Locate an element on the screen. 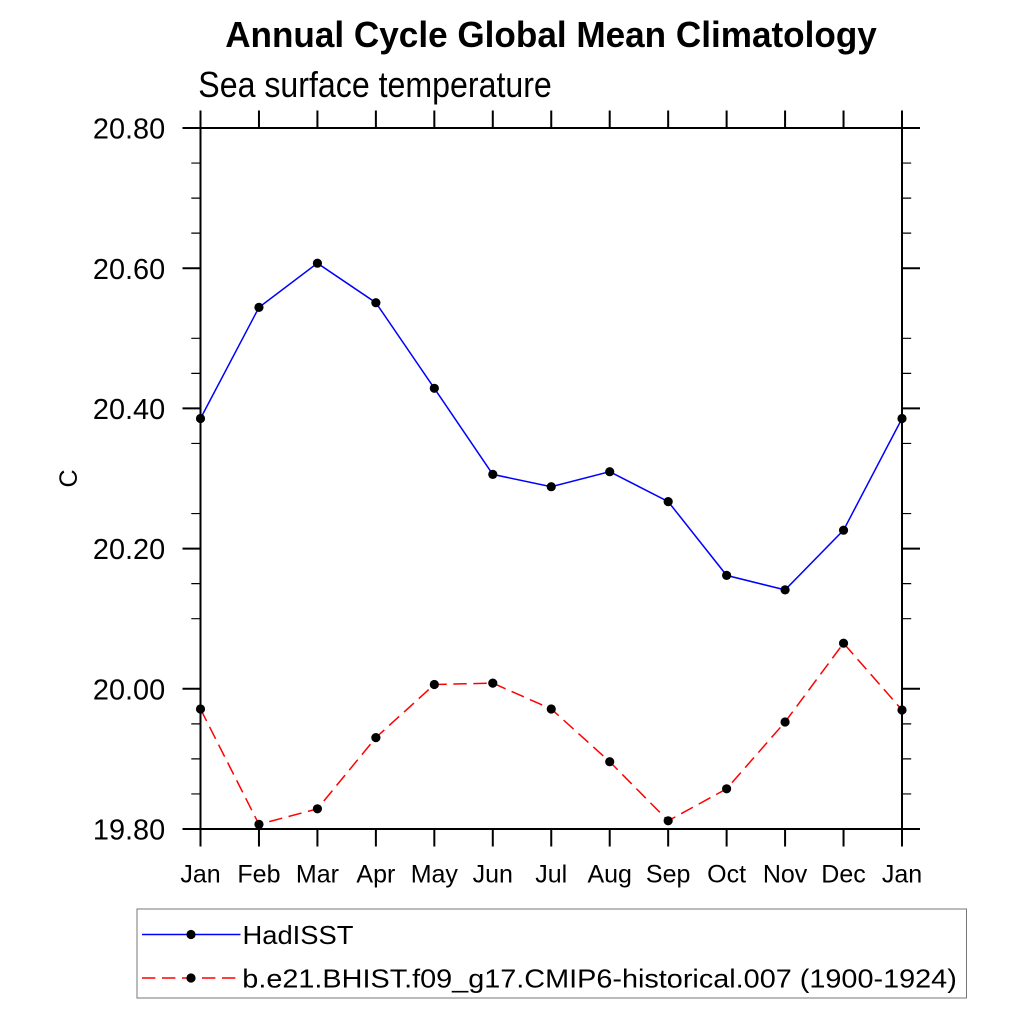  svg-text: 20.00 is located at coordinates (129, 690).